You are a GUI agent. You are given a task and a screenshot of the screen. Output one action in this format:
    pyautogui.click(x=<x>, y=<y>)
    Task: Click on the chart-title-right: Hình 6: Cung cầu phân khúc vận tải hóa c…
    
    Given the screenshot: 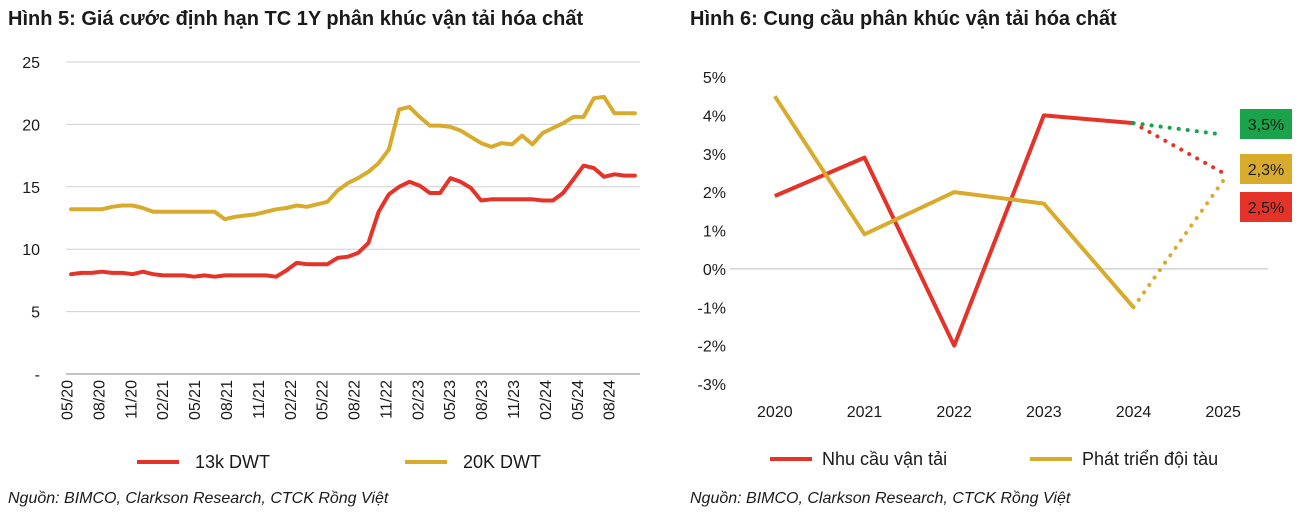 What is the action you would take?
    pyautogui.click(x=903, y=19)
    